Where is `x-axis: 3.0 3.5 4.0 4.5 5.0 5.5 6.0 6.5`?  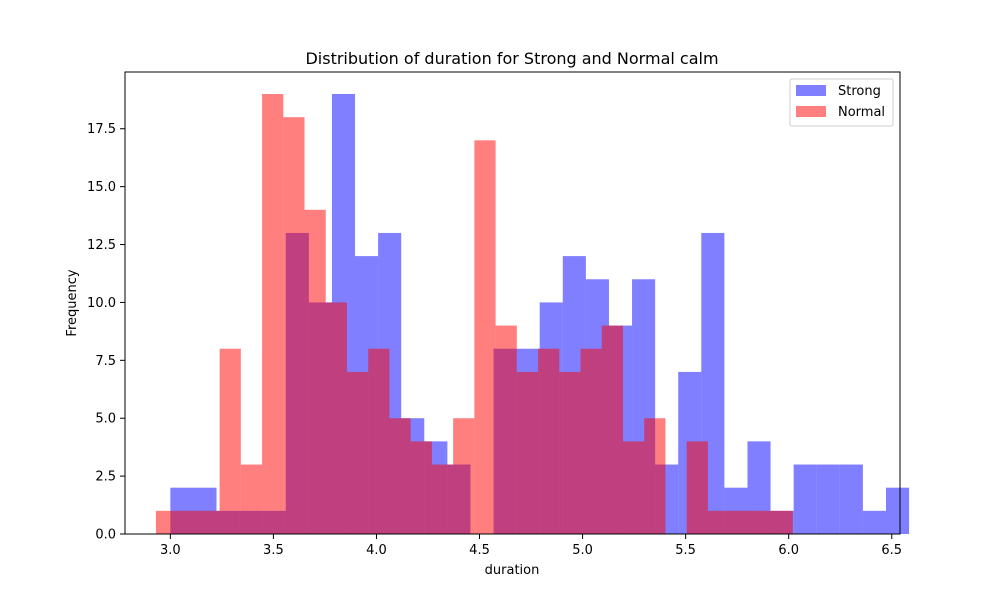
x-axis: 3.0 3.5 4.0 4.5 5.0 5.5 6.0 6.5 is located at coordinates (531, 546).